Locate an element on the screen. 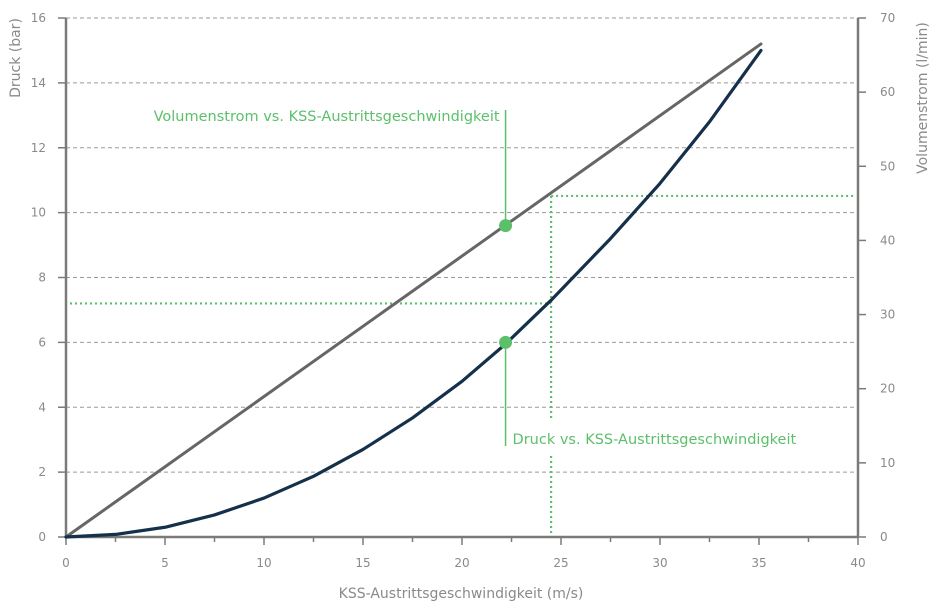  marker-pressure is located at coordinates (506, 342).